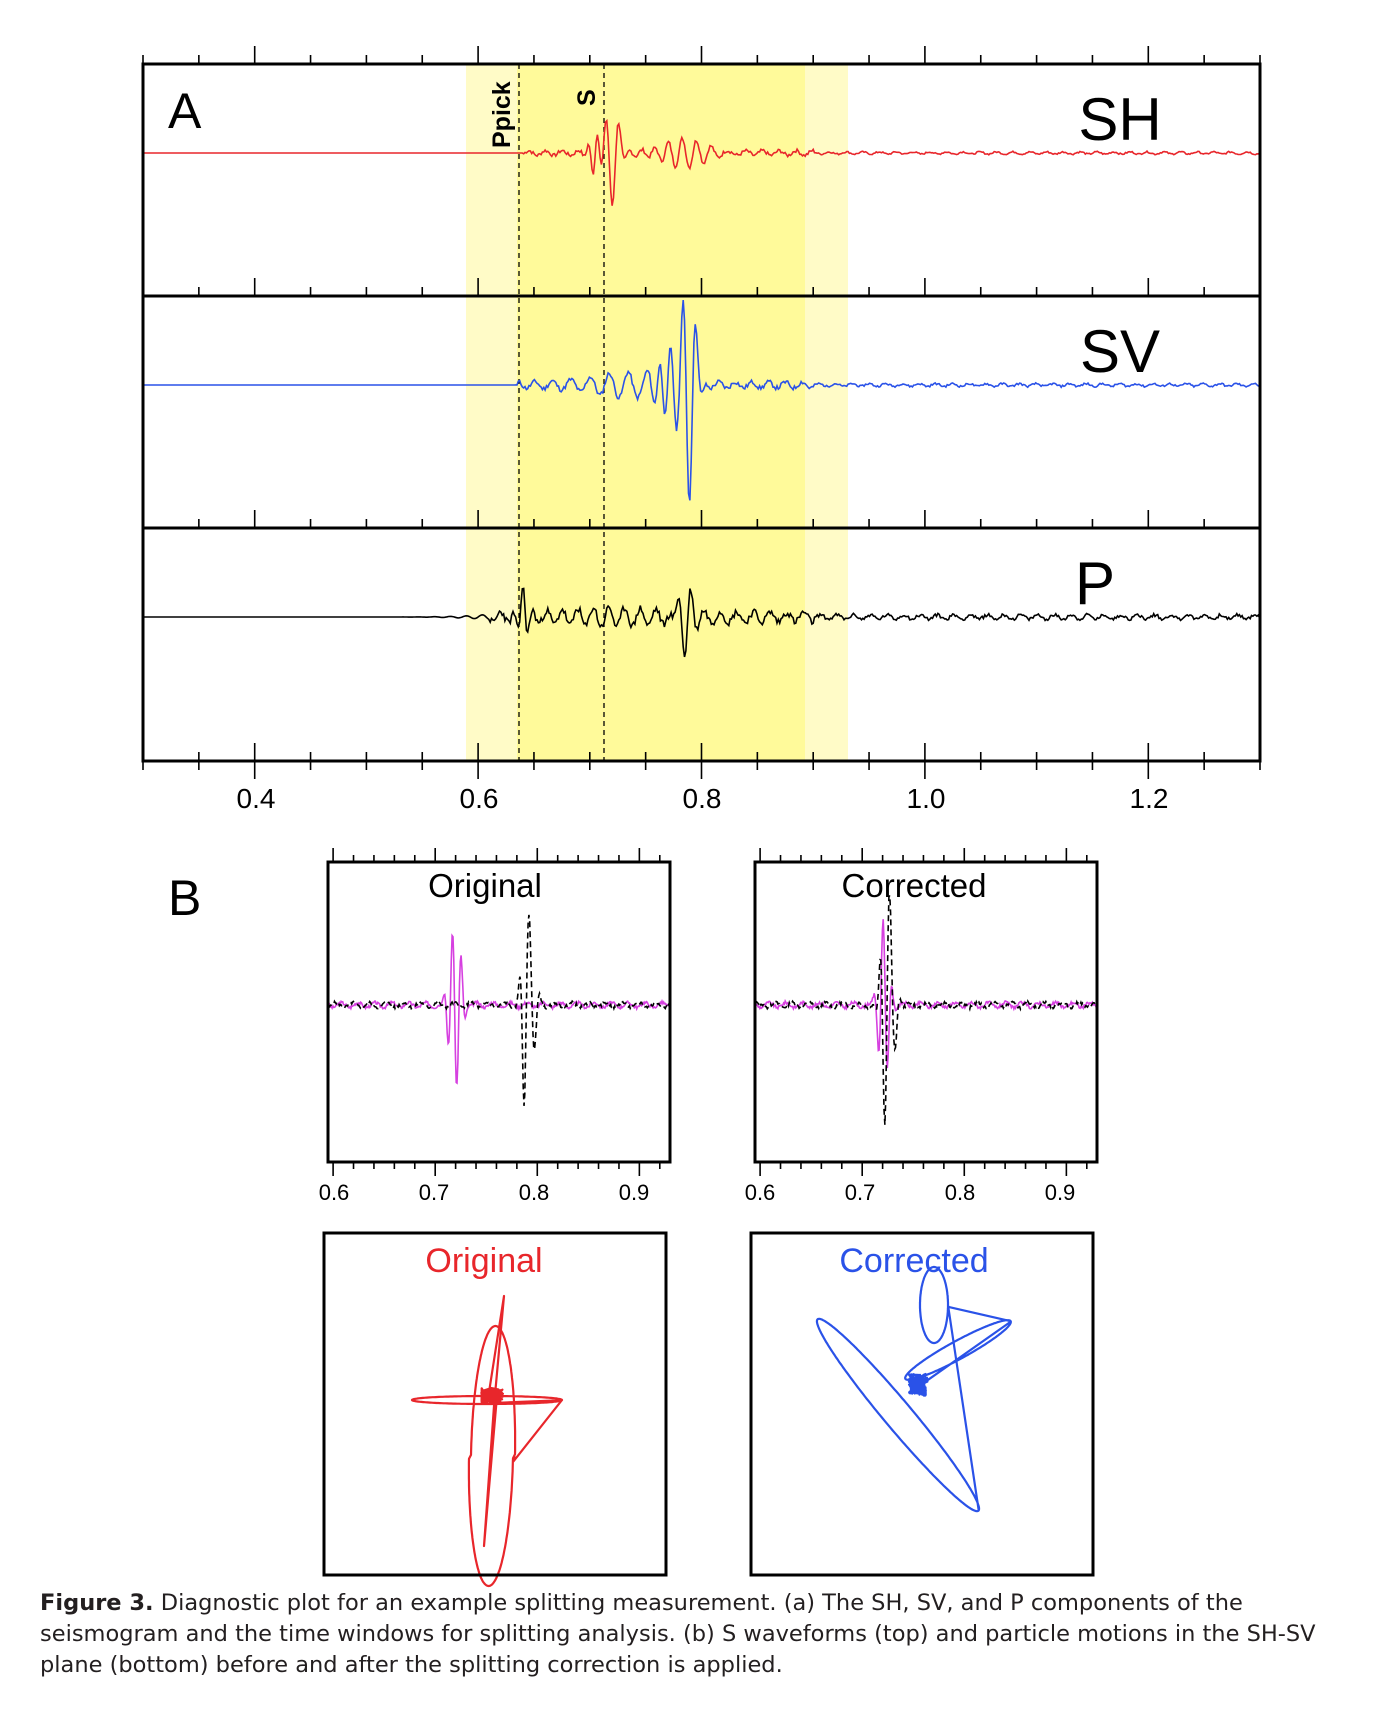  I want to click on waveform-original-panel: Original, so click(499, 1012).